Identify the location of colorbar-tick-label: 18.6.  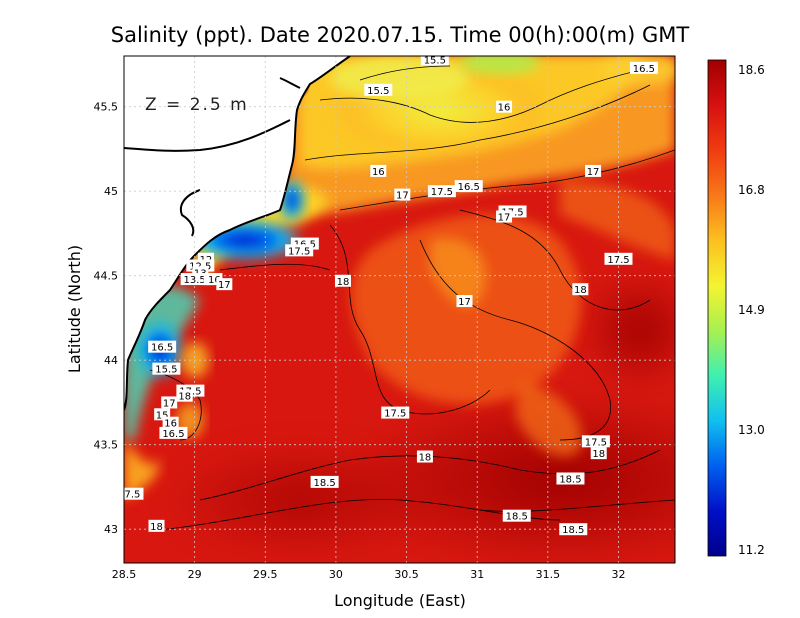
(751, 70).